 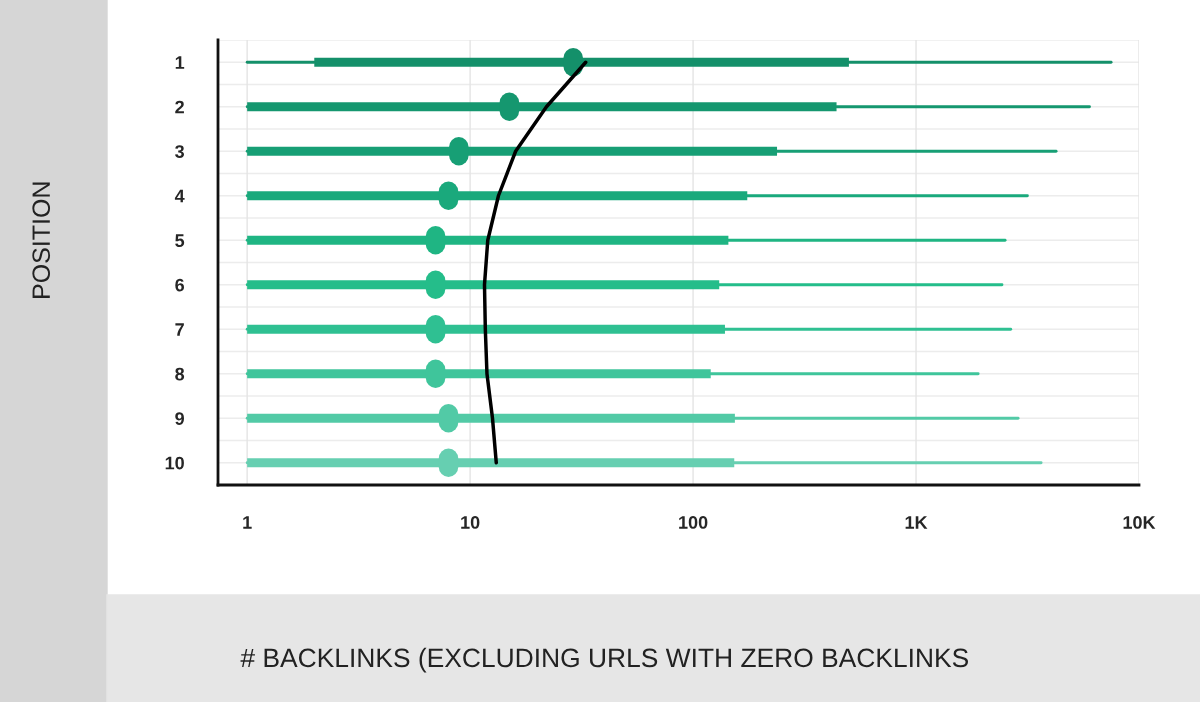 What do you see at coordinates (180, 240) in the screenshot?
I see `y-tick-label: 5` at bounding box center [180, 240].